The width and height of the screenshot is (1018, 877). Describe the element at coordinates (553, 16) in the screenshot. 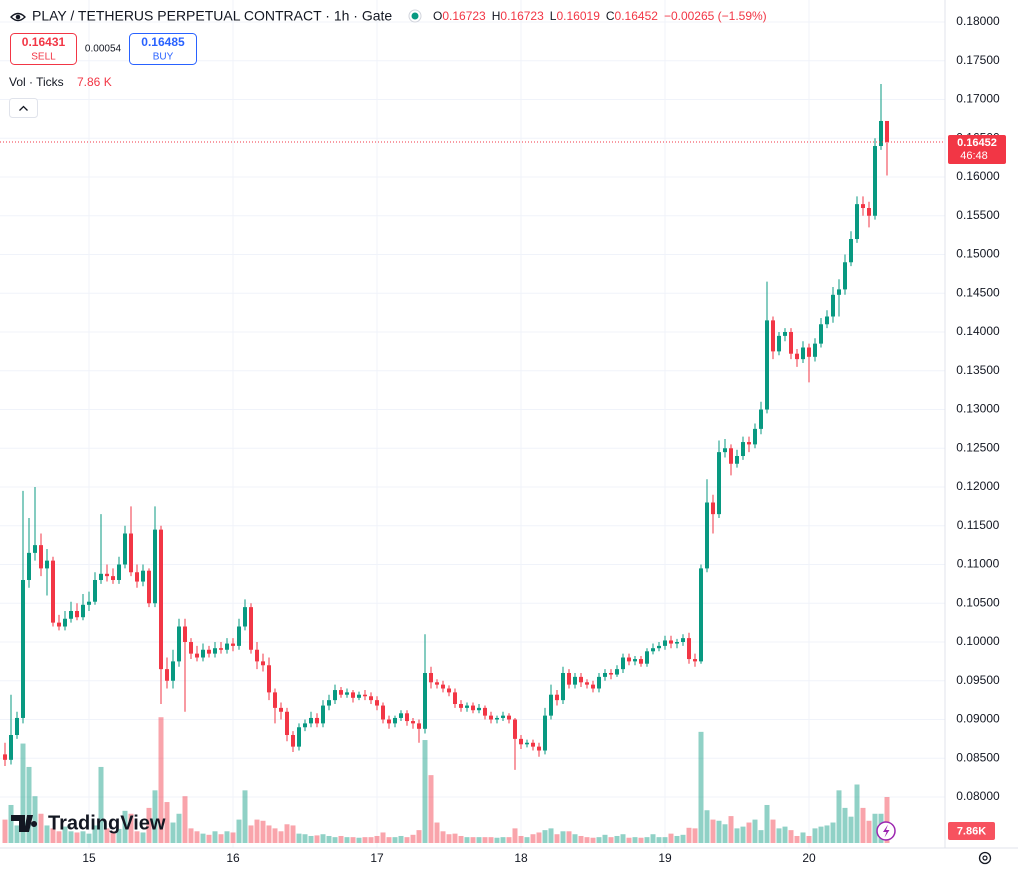

I see `ohlc-key: L` at that location.